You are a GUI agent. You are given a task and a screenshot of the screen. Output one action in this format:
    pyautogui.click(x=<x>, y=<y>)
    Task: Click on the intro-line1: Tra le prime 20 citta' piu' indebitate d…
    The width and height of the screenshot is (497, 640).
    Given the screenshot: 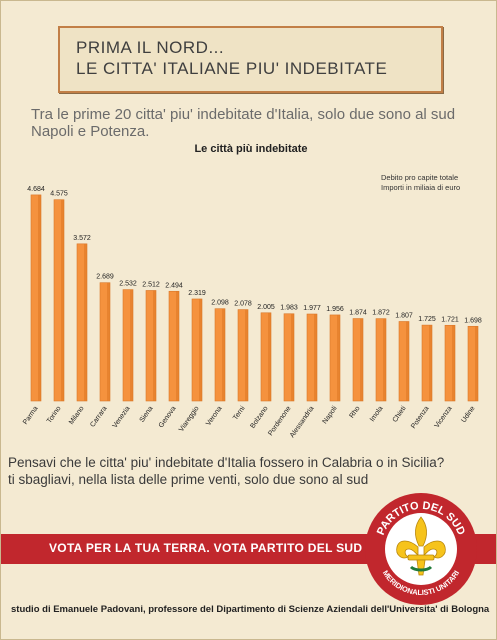 What is the action you would take?
    pyautogui.click(x=243, y=114)
    